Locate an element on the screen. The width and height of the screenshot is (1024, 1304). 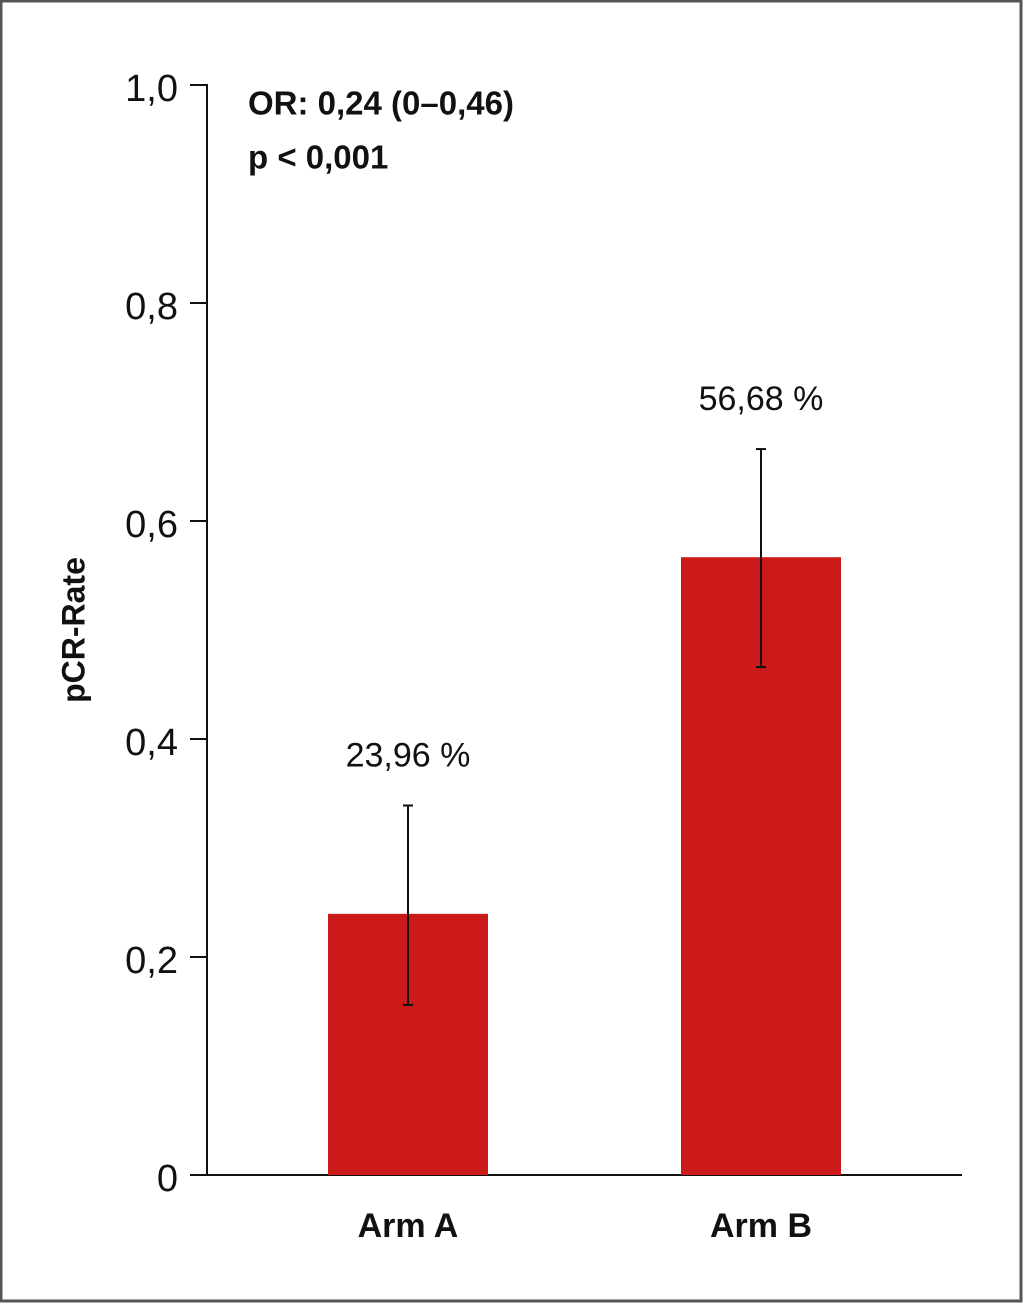
y-tick-label: 0,4 is located at coordinates (151, 743).